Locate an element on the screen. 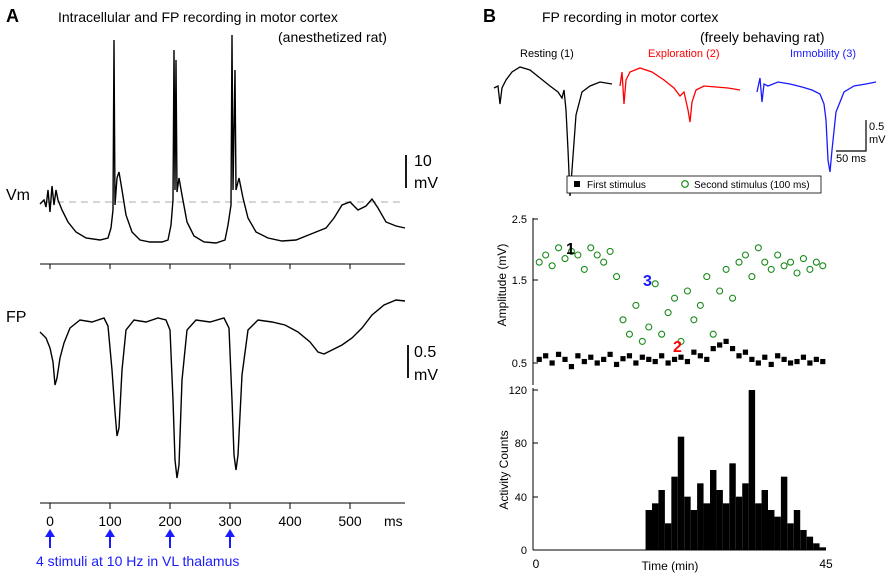 This screenshot has width=892, height=578. panel-a-subtitle: (anesthetized rat) is located at coordinates (332, 37).